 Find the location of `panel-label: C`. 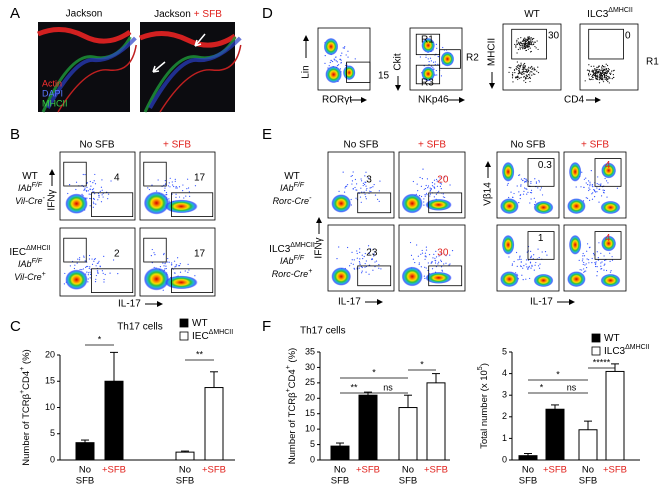

panel-label: C is located at coordinates (15, 326).